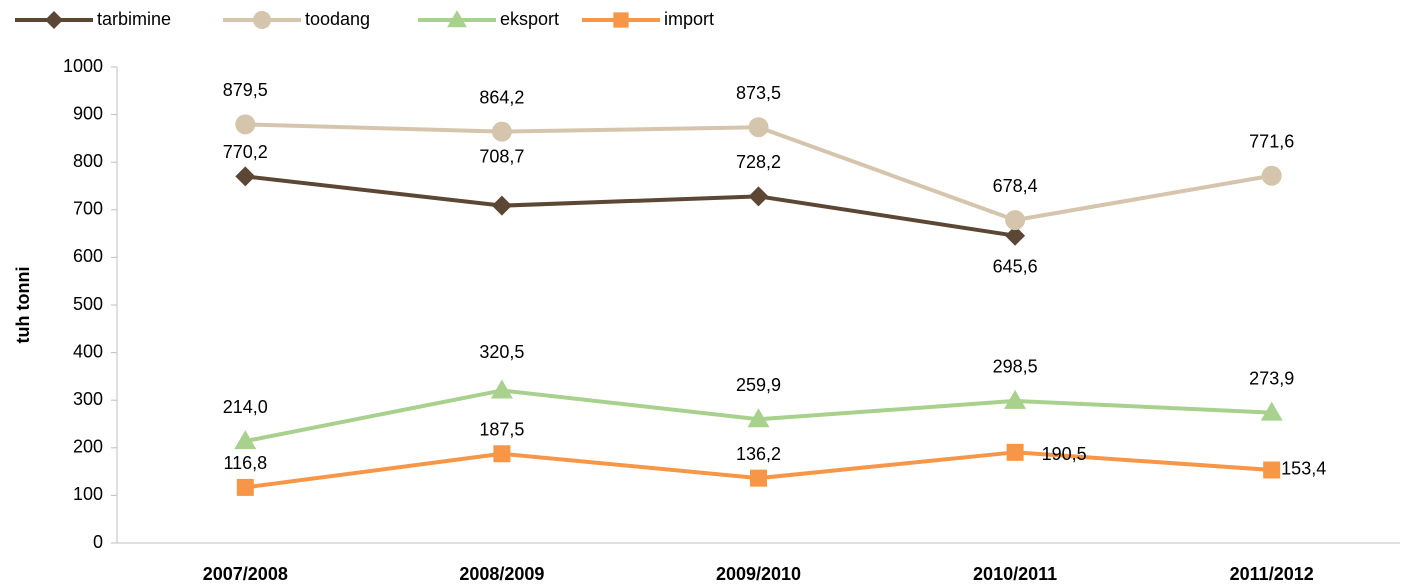 The image size is (1408, 585). I want to click on data-label: 708,7, so click(501, 156).